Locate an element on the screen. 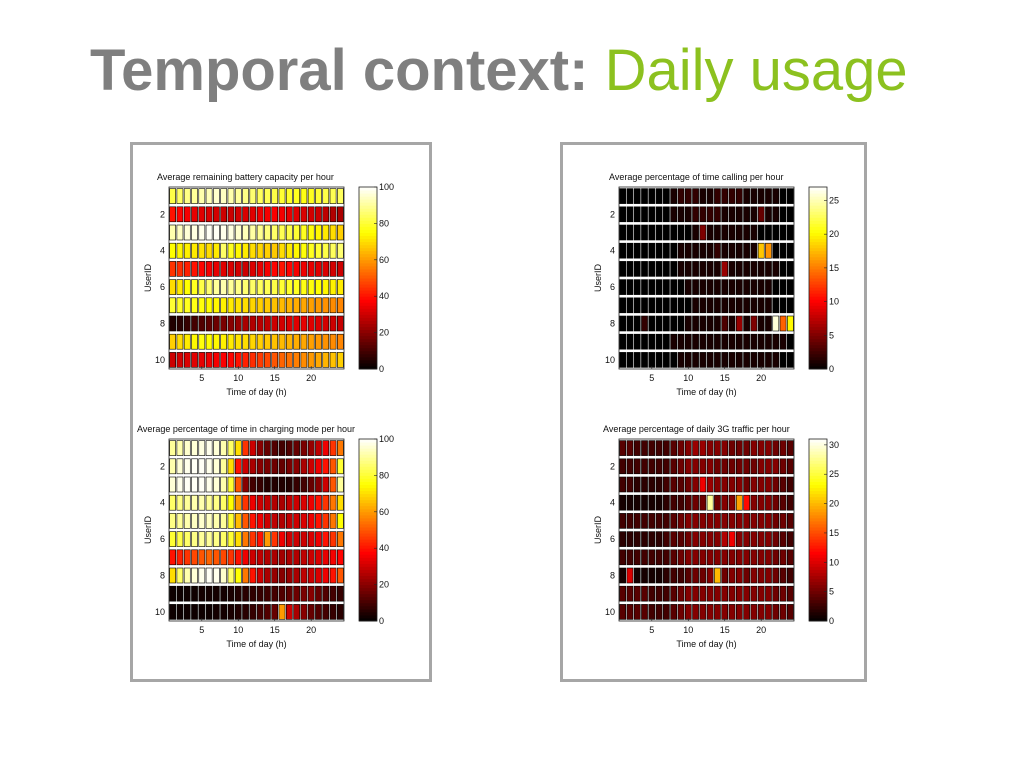 Image resolution: width=1024 pixels, height=768 pixels. colorbar-tick-label: 0 is located at coordinates (831, 621).